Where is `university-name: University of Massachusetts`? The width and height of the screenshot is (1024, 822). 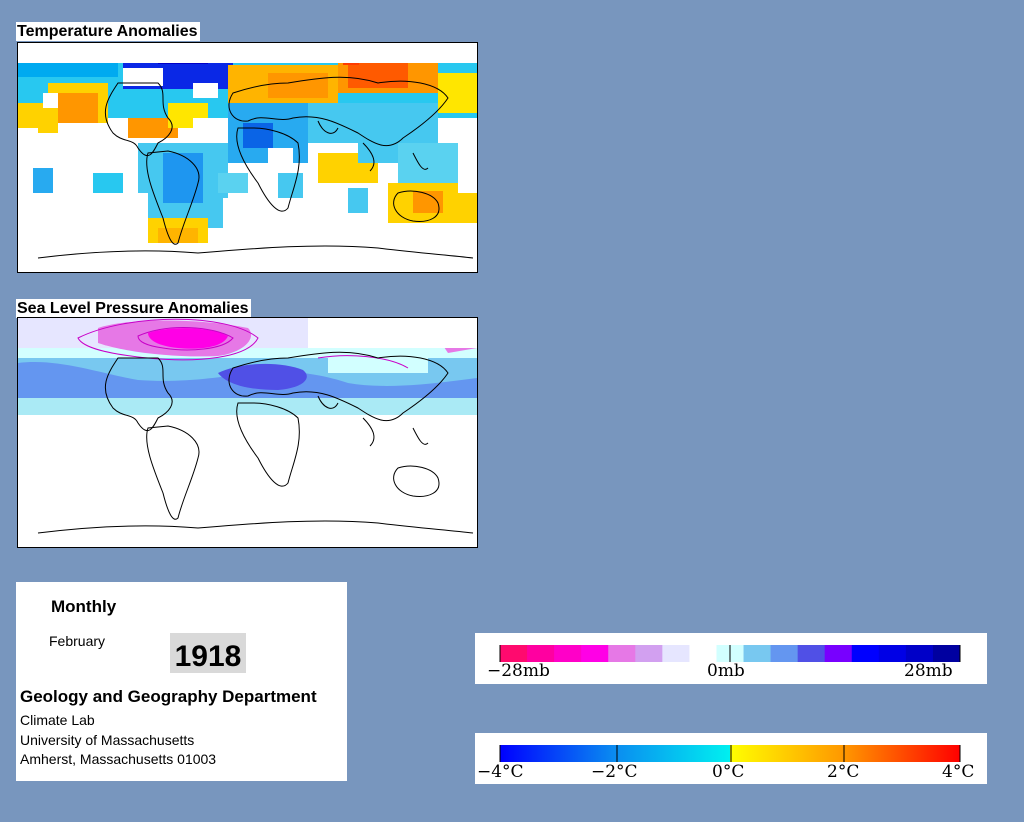 university-name: University of Massachusetts is located at coordinates (107, 740).